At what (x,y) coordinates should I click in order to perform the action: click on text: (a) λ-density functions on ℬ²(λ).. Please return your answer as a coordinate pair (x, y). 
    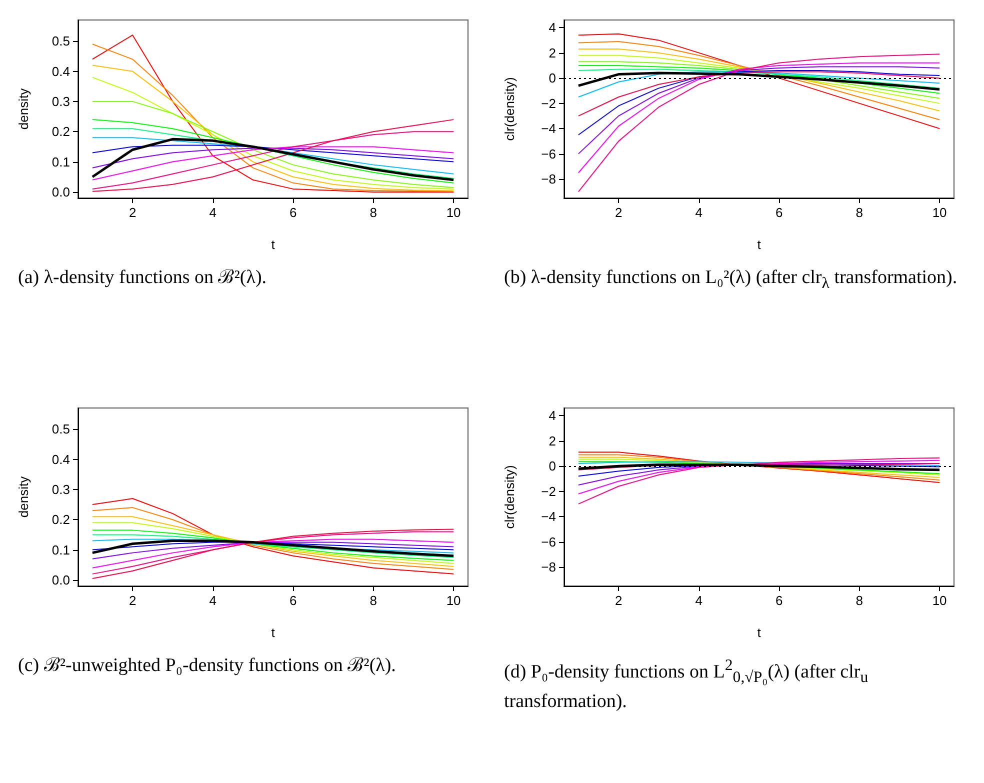
    Looking at the image, I should click on (143, 278).